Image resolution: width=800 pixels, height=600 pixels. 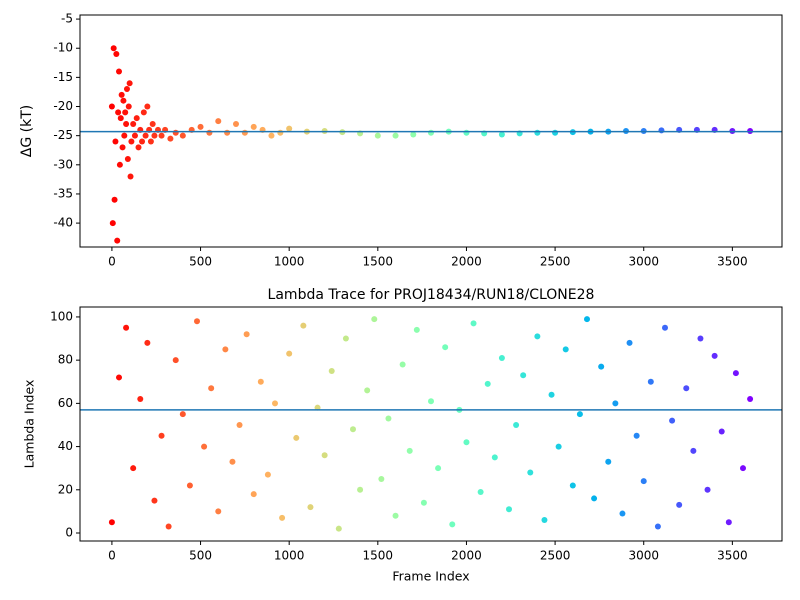 I want to click on x-tick-label: 1500, so click(x=378, y=556).